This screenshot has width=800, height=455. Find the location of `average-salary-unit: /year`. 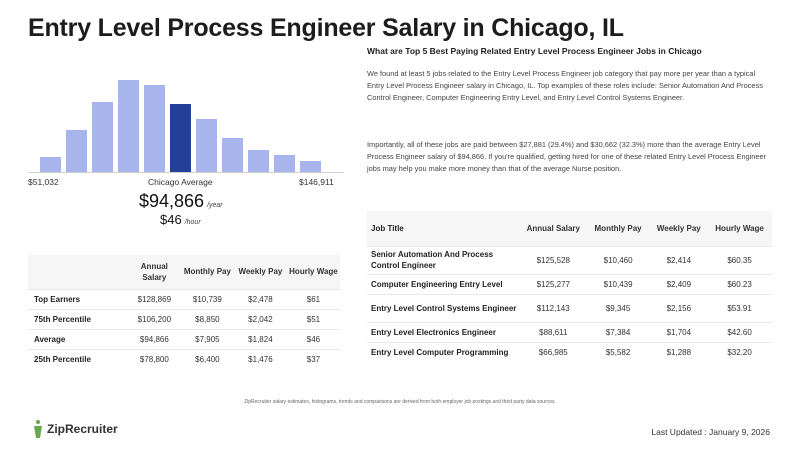

average-salary-unit: /year is located at coordinates (215, 205).